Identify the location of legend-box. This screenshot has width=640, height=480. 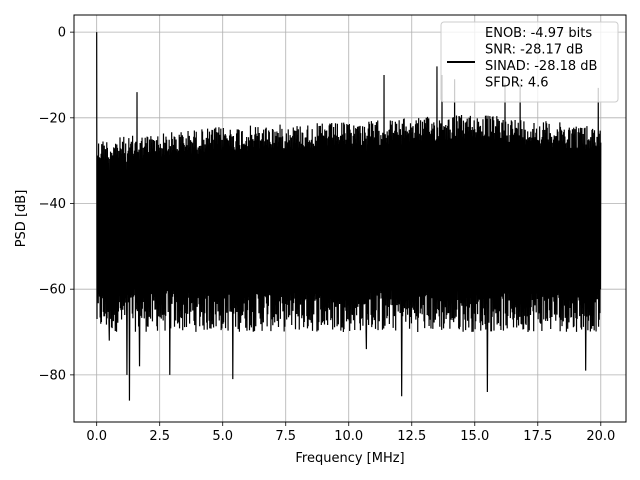
(529, 62).